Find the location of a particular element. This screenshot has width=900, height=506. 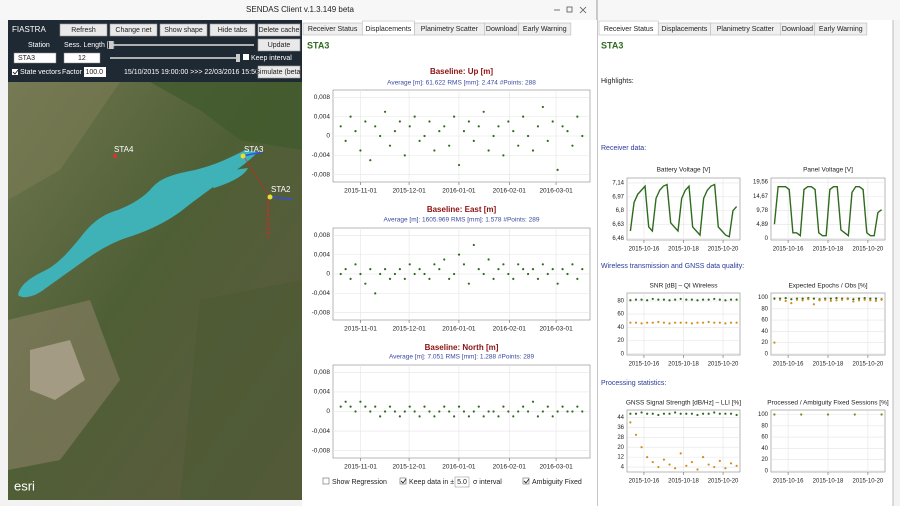

interval-slider is located at coordinates (175, 58).